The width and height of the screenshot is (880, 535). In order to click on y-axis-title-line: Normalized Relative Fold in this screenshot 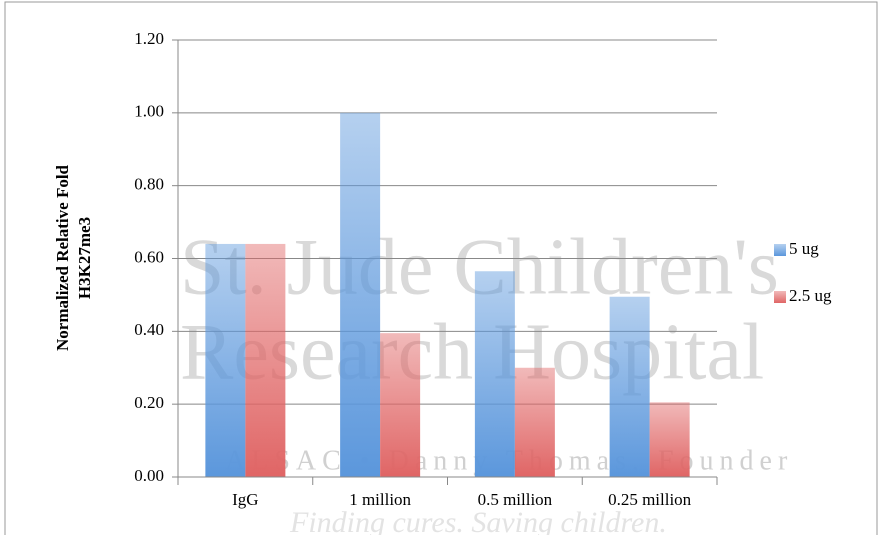, I will do `click(62, 257)`.